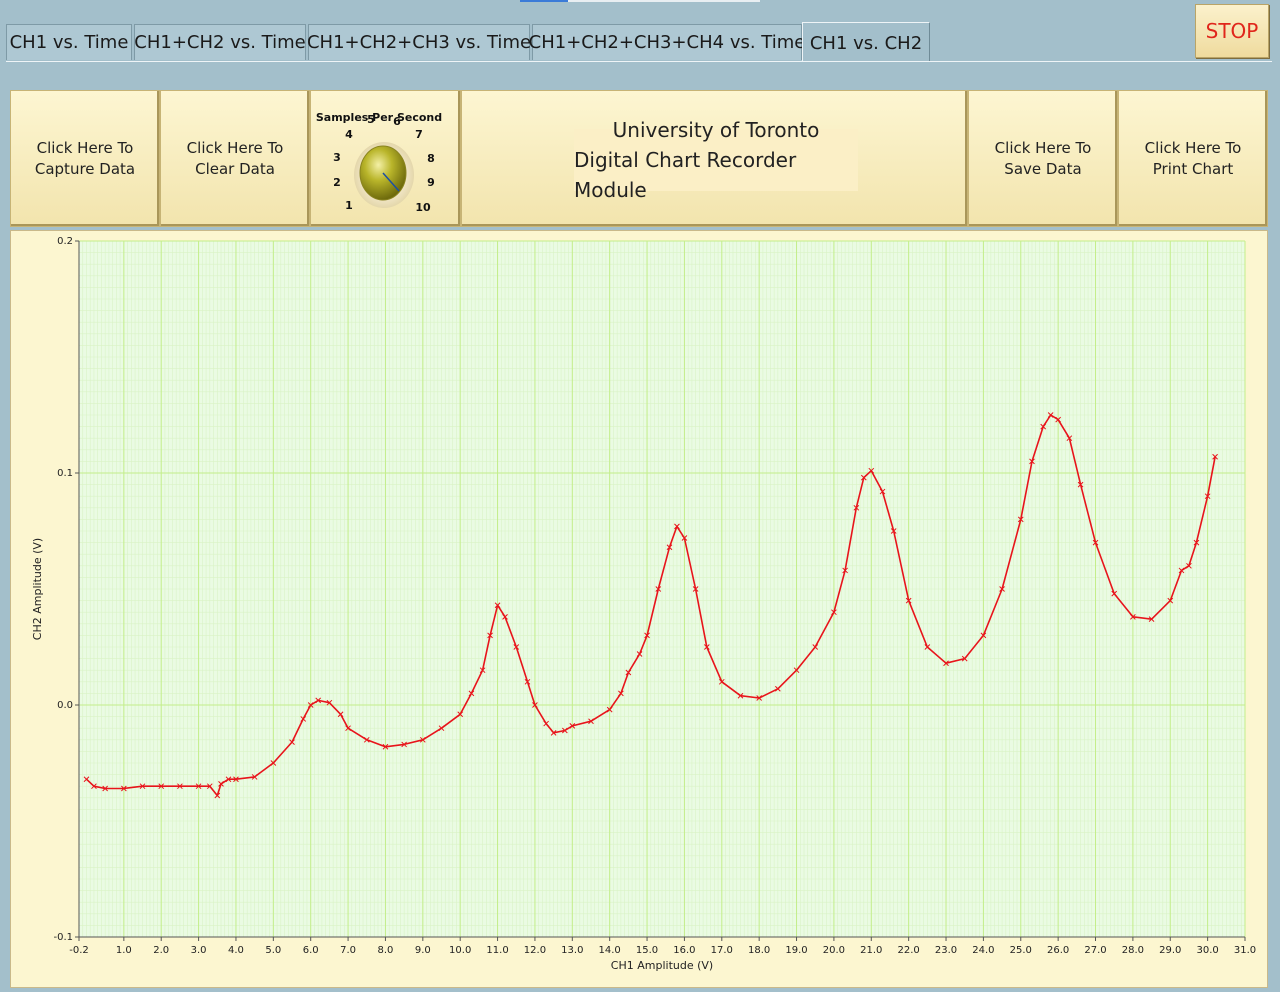  Describe the element at coordinates (1207, 950) in the screenshot. I see `x-tick-label: 30.0` at that location.